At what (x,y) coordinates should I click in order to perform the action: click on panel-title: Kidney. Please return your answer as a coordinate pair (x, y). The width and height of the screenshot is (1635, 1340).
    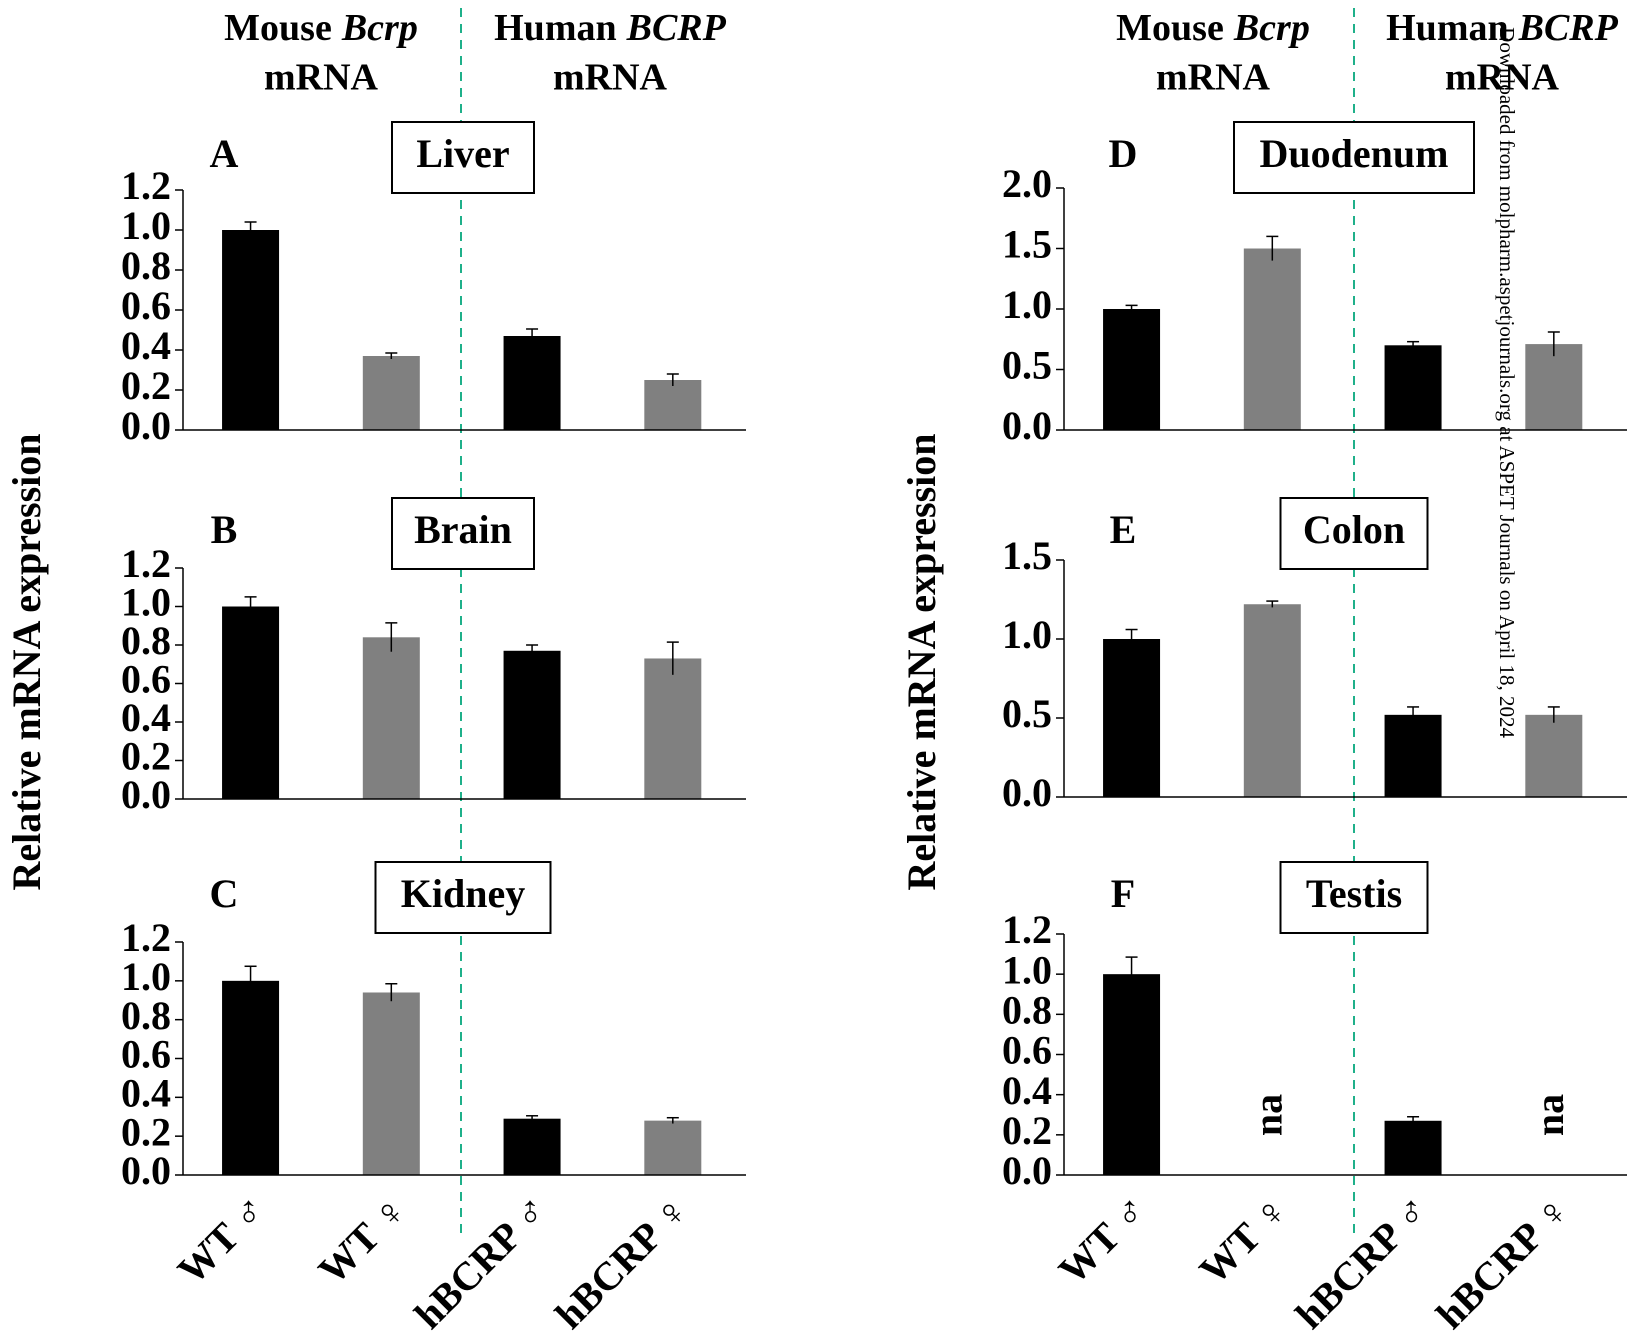
    Looking at the image, I should click on (463, 893).